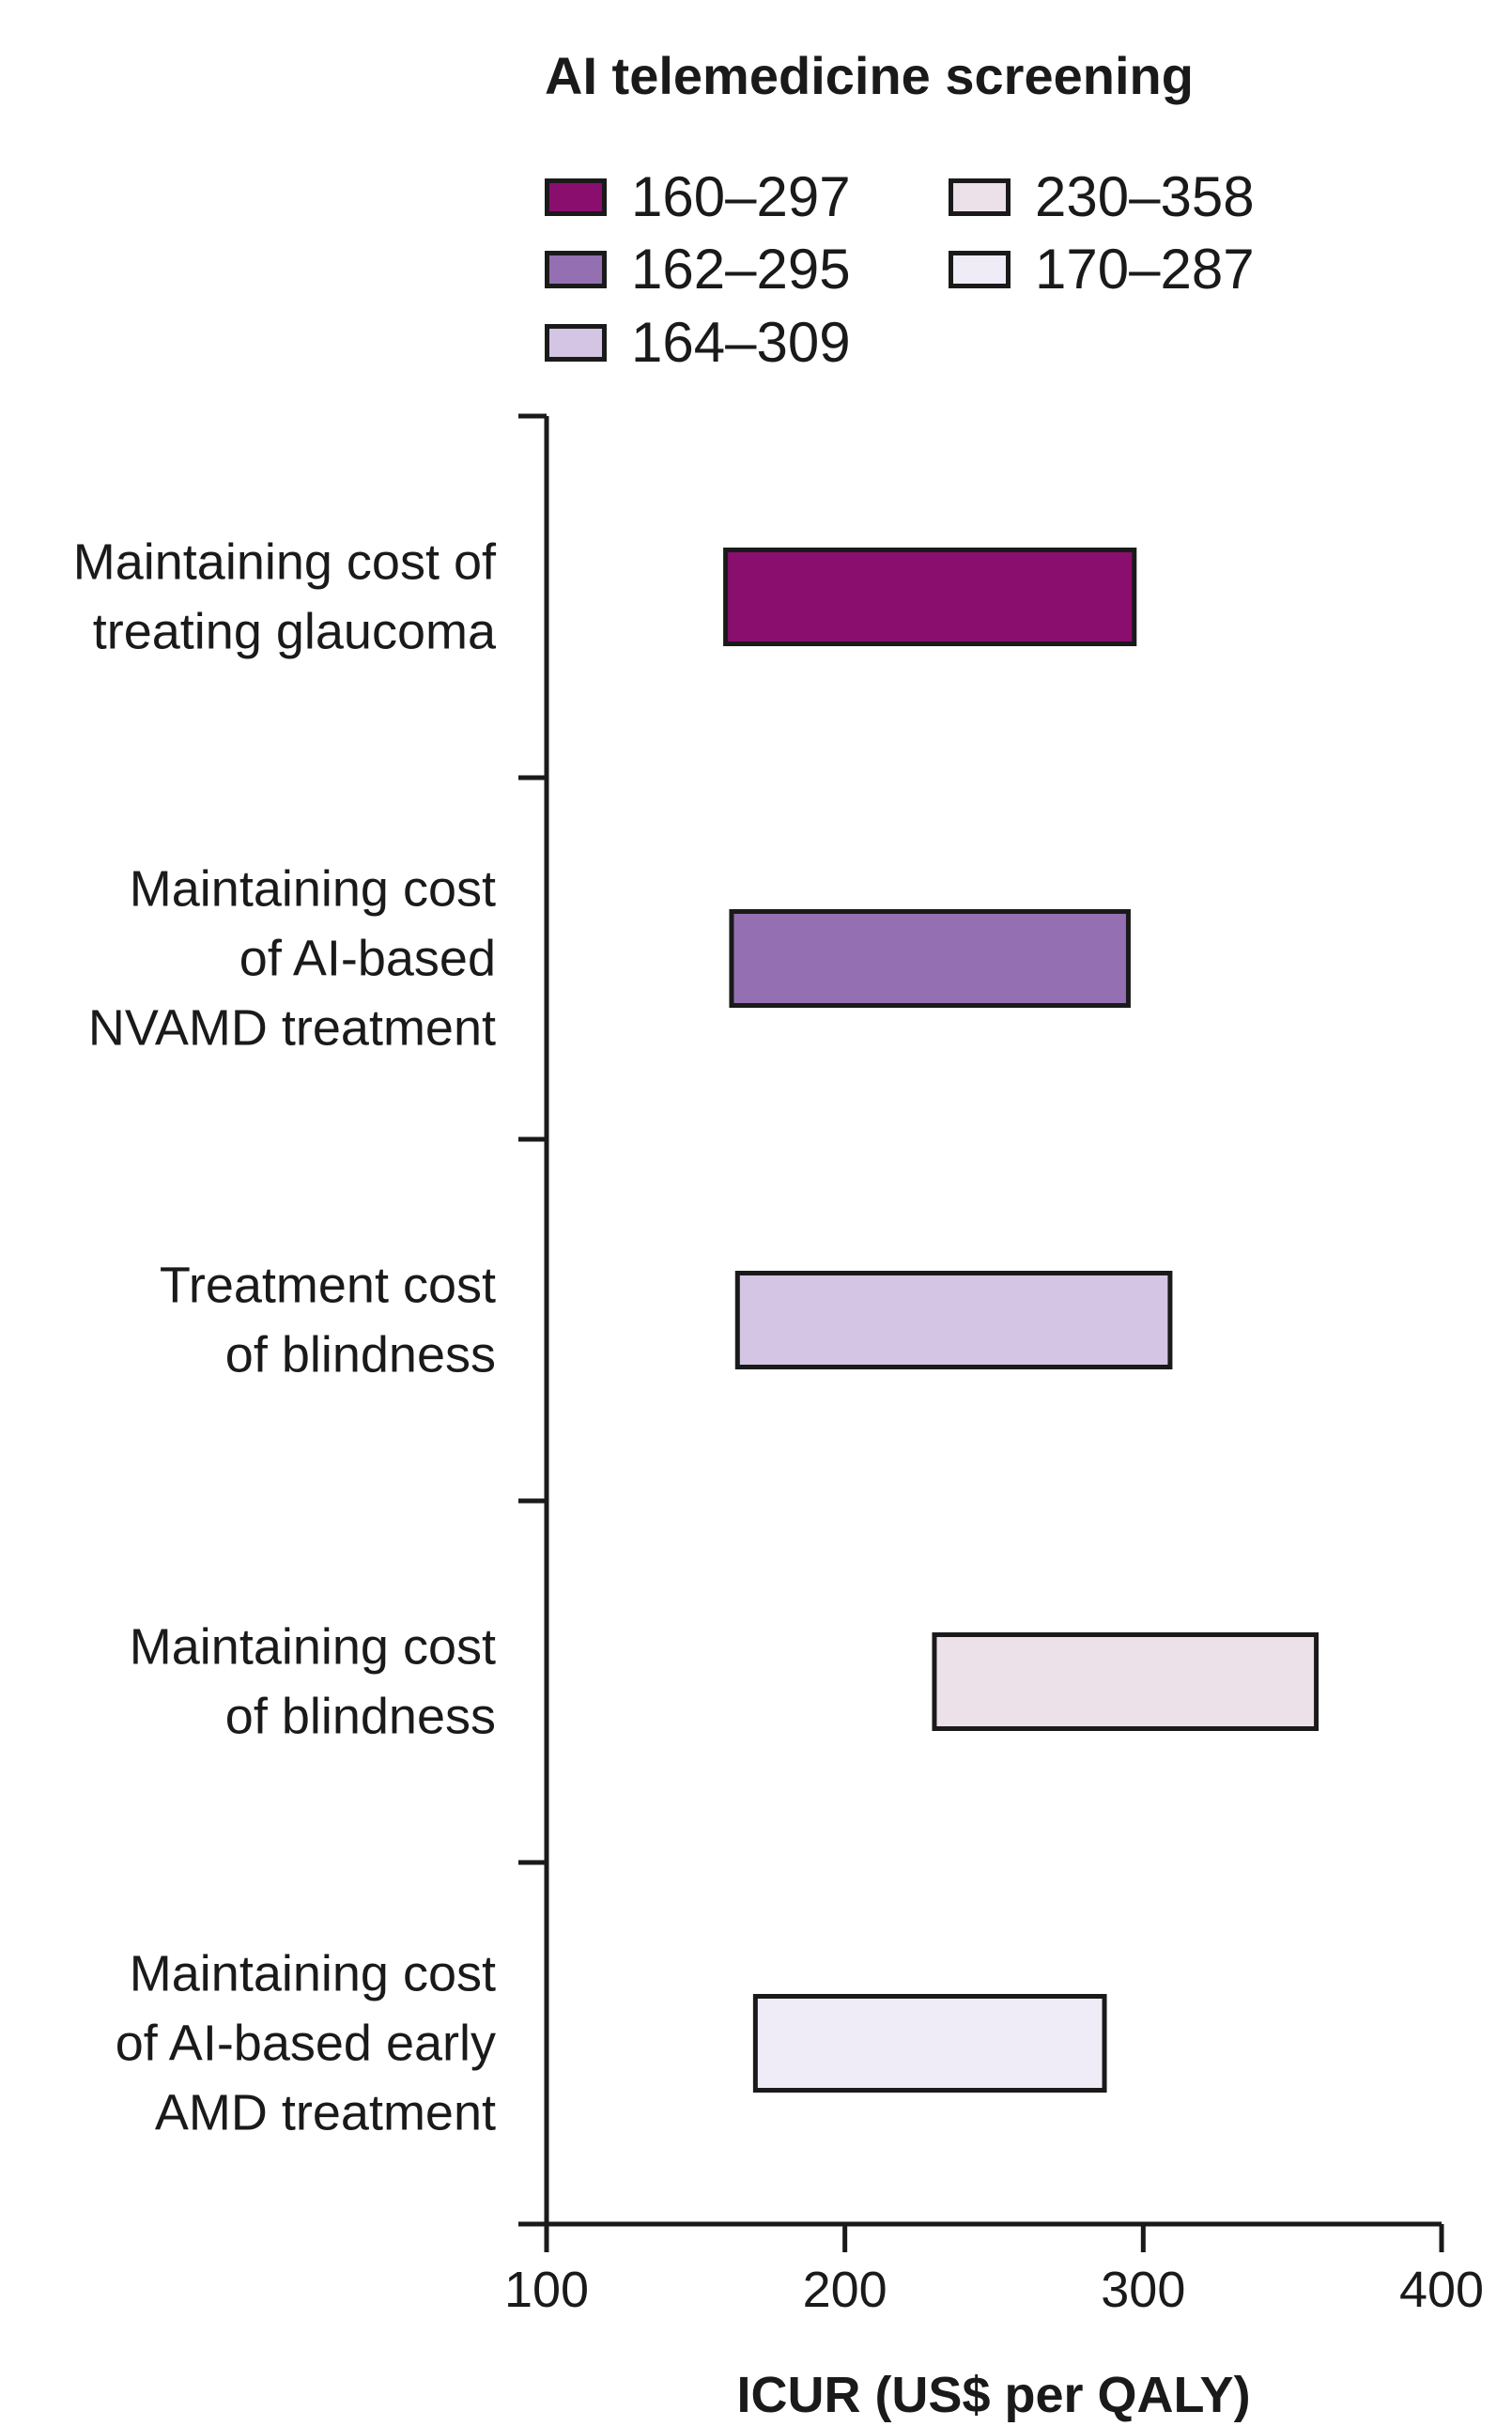  I want to click on legend-label: 164–309, so click(741, 342).